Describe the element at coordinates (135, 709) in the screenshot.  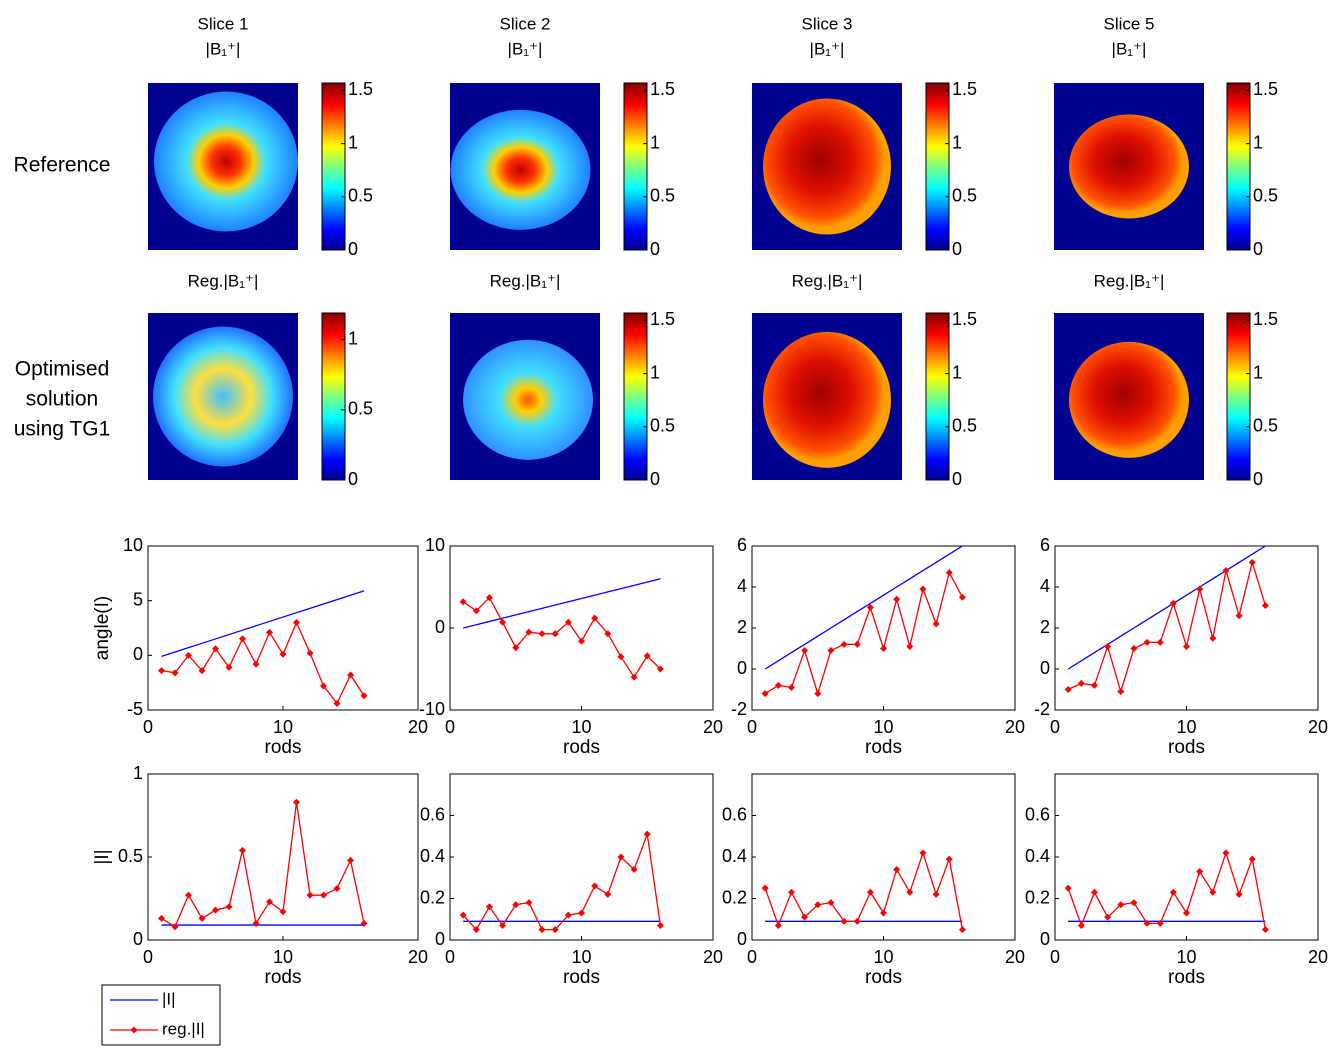
I see `y-tick-label: -5` at that location.